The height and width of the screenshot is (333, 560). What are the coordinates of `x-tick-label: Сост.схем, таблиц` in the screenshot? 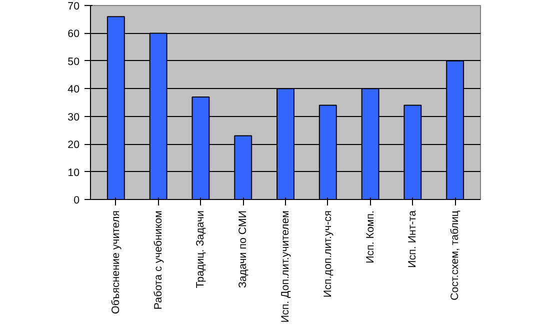 It's located at (455, 255).